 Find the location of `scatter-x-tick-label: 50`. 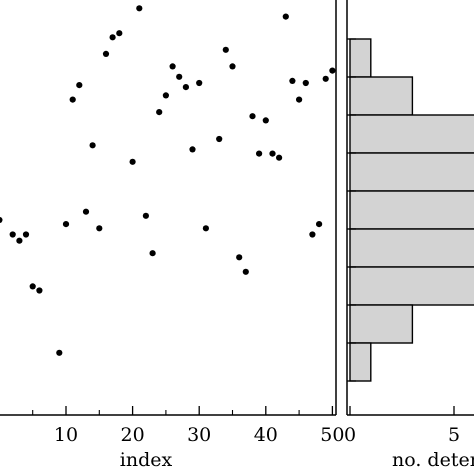

scatter-x-tick-label: 50 is located at coordinates (332, 435).